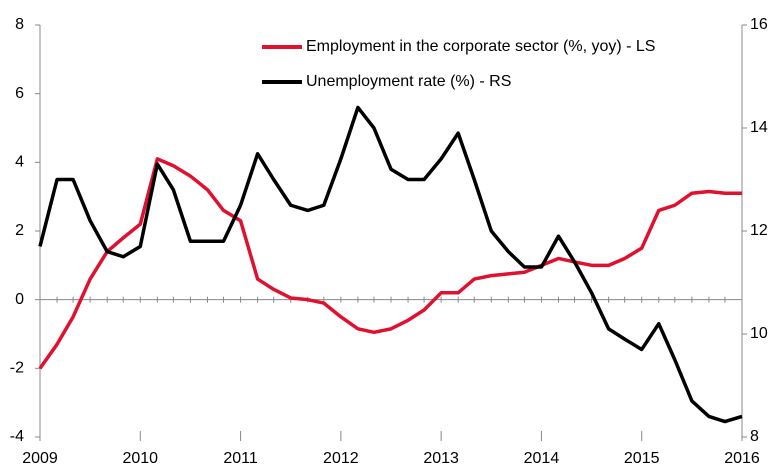  I want to click on y2-tick-label: 14, so click(759, 127).